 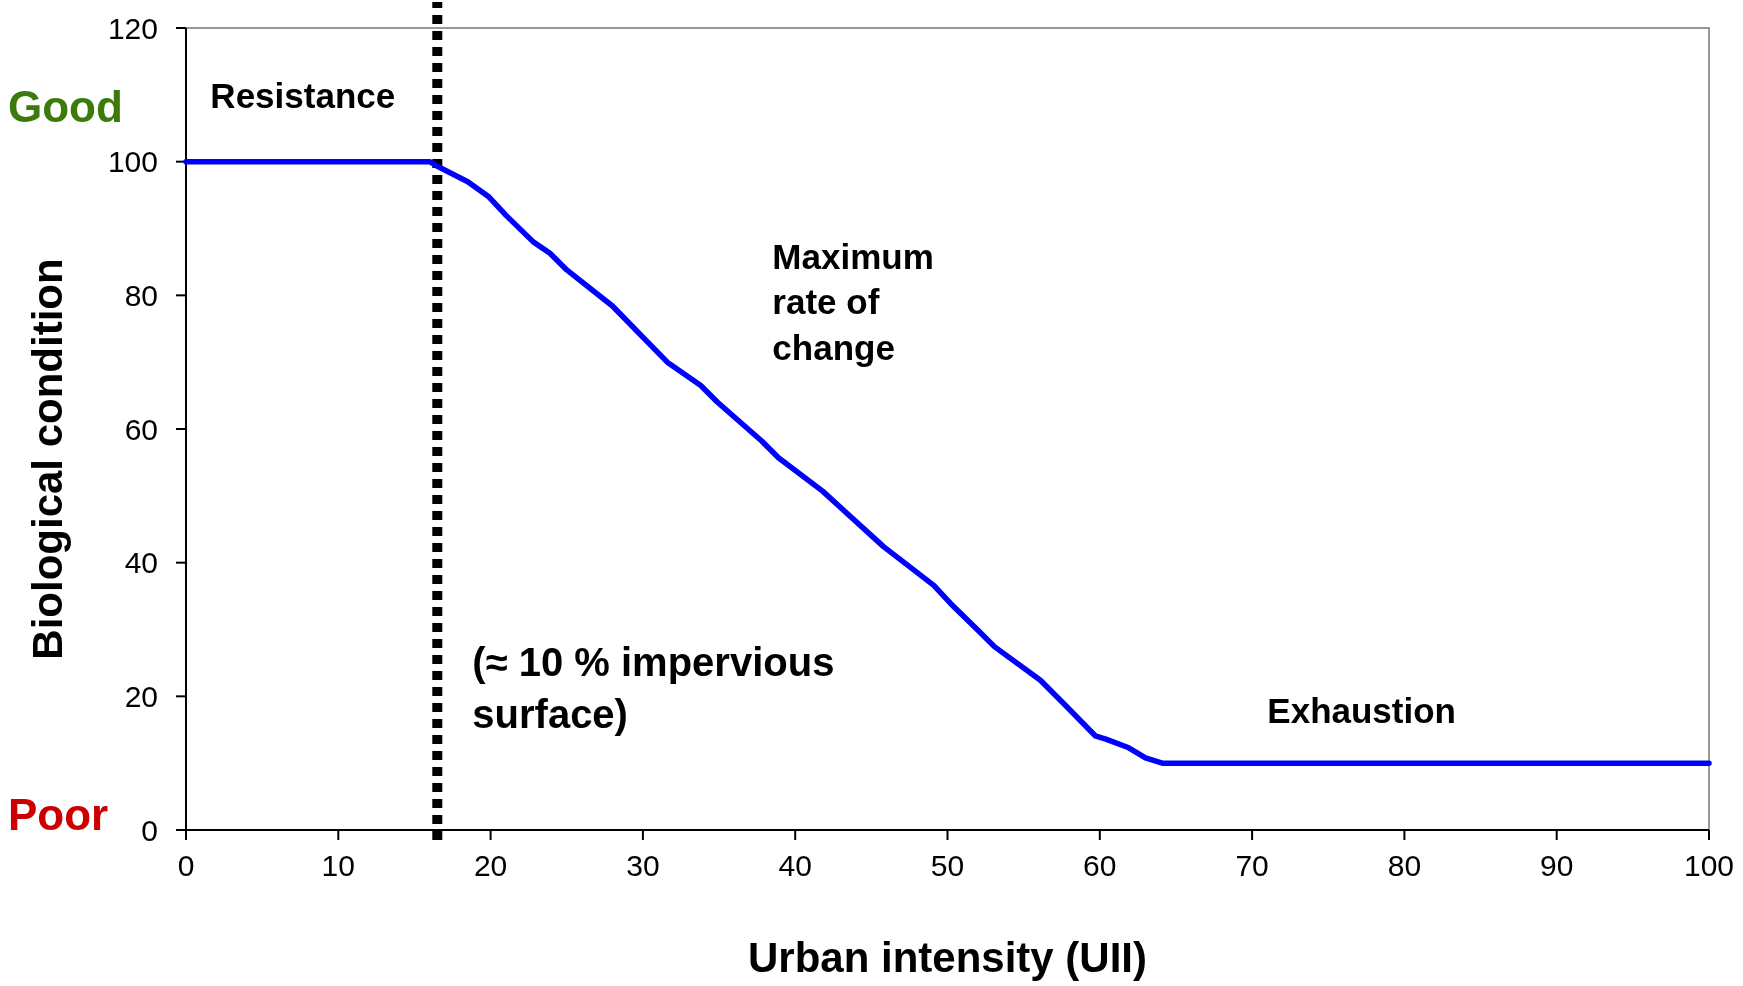 I want to click on annotation: Maximum rate of change, so click(x=853, y=301).